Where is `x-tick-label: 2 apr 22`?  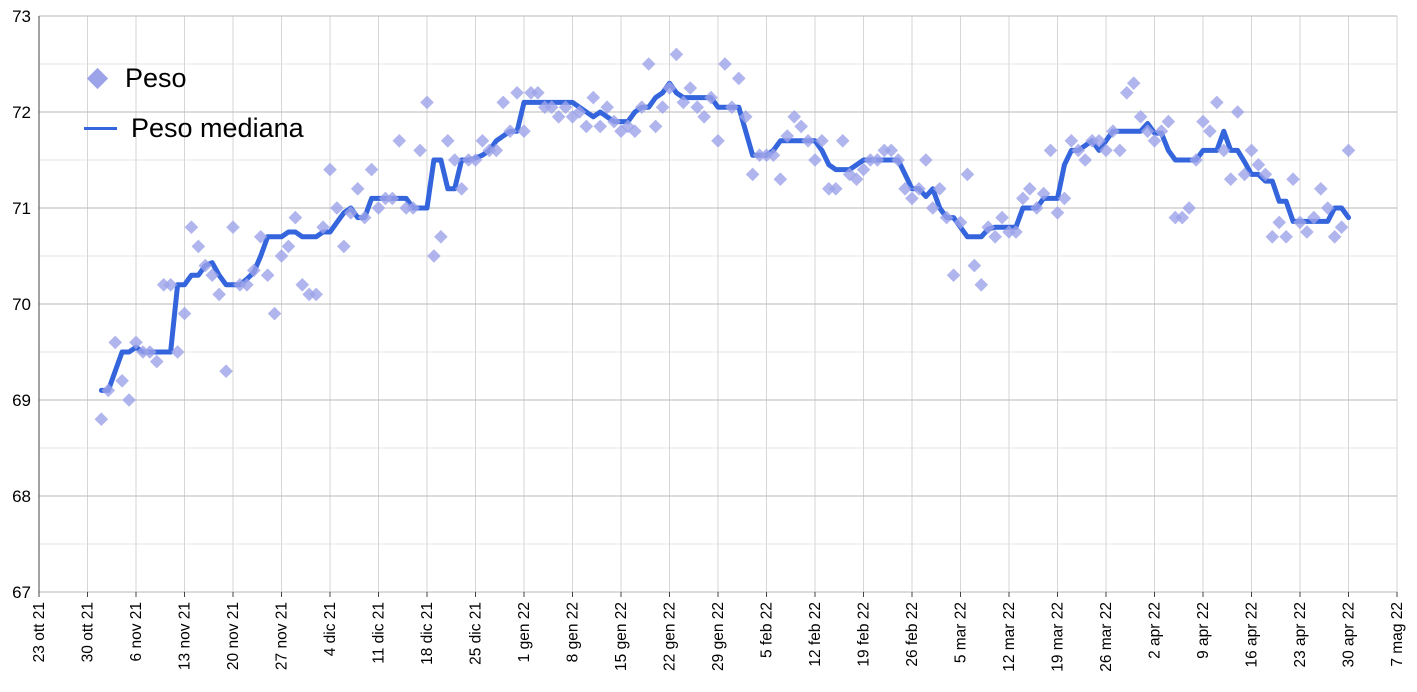
x-tick-label: 2 apr 22 is located at coordinates (1155, 630).